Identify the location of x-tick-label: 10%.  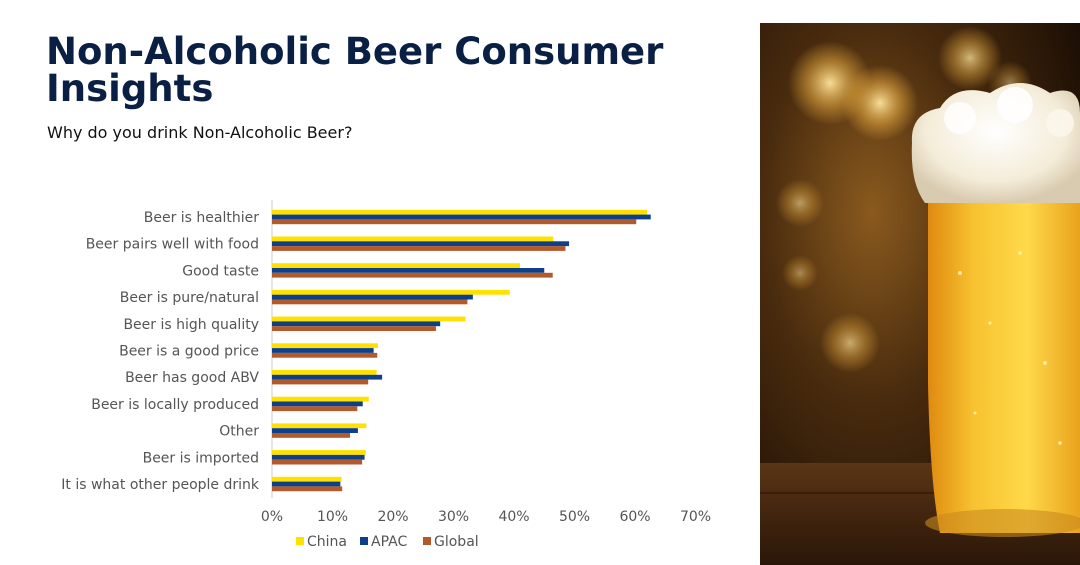
(332, 517).